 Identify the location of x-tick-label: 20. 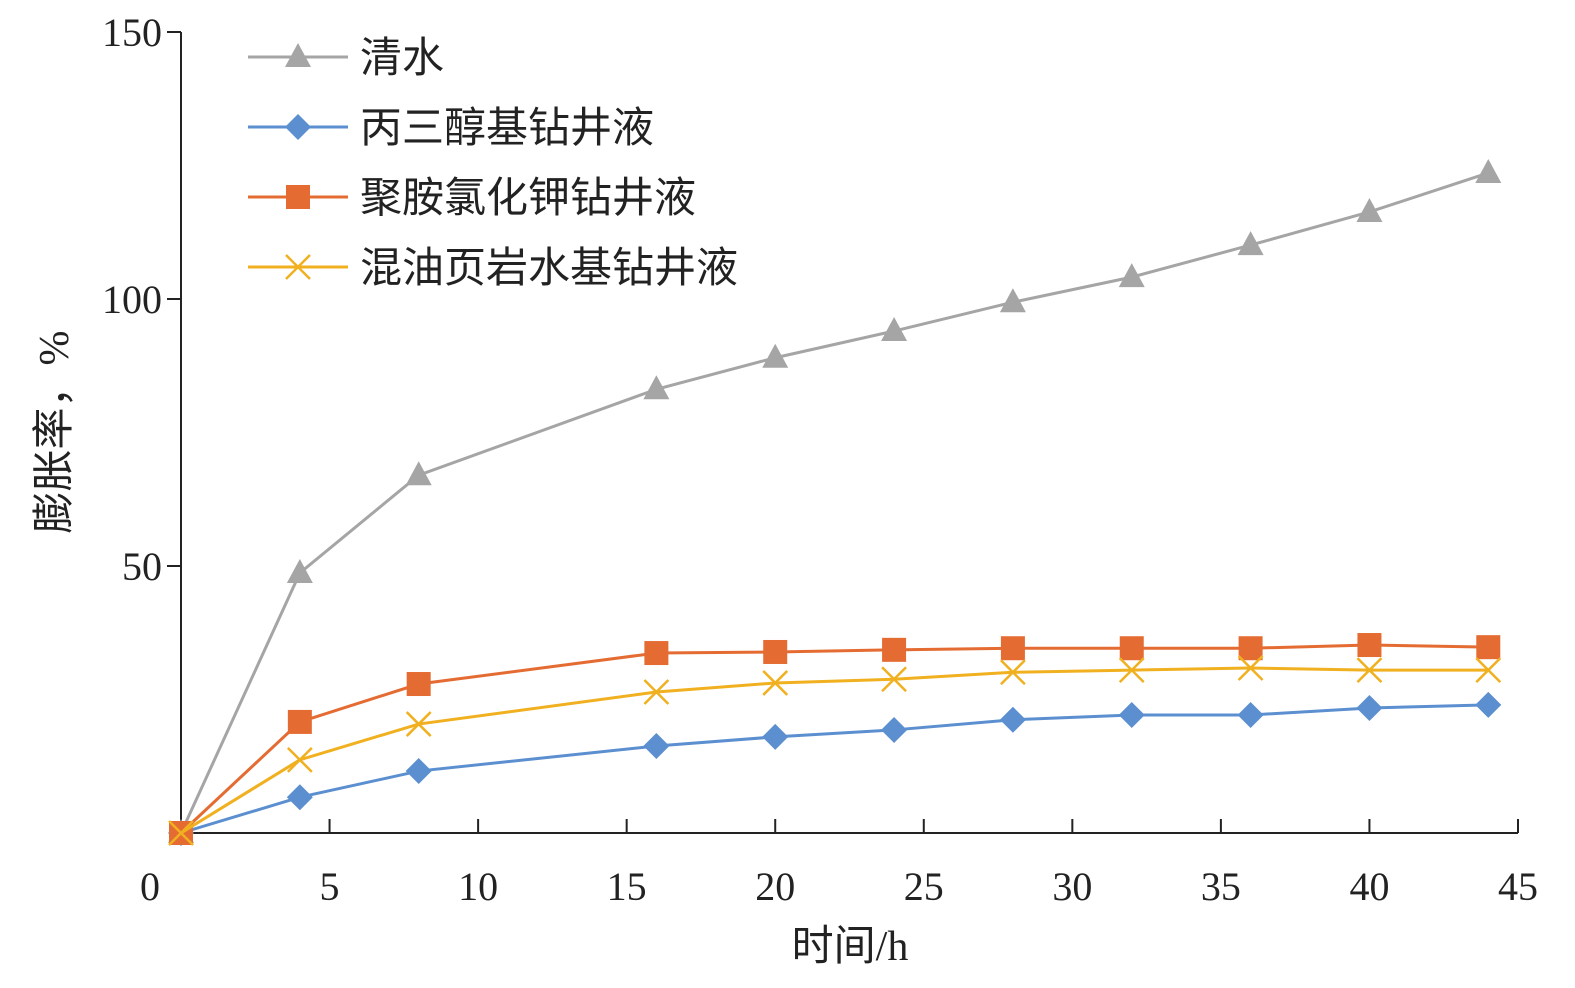
(775, 886).